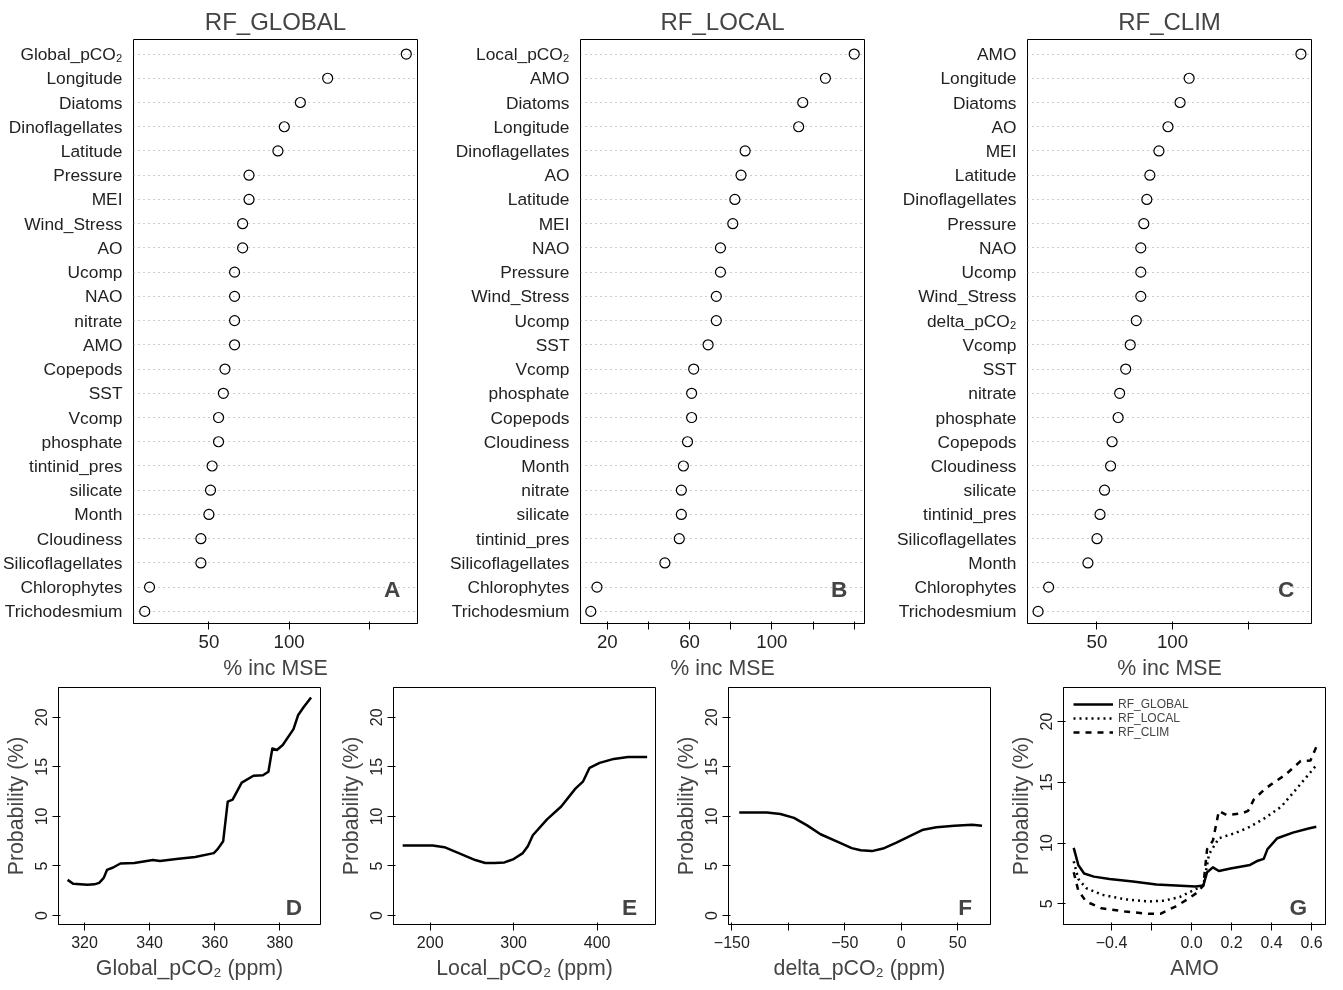 This screenshot has width=1343, height=990. I want to click on x-tick-label: 400, so click(597, 942).